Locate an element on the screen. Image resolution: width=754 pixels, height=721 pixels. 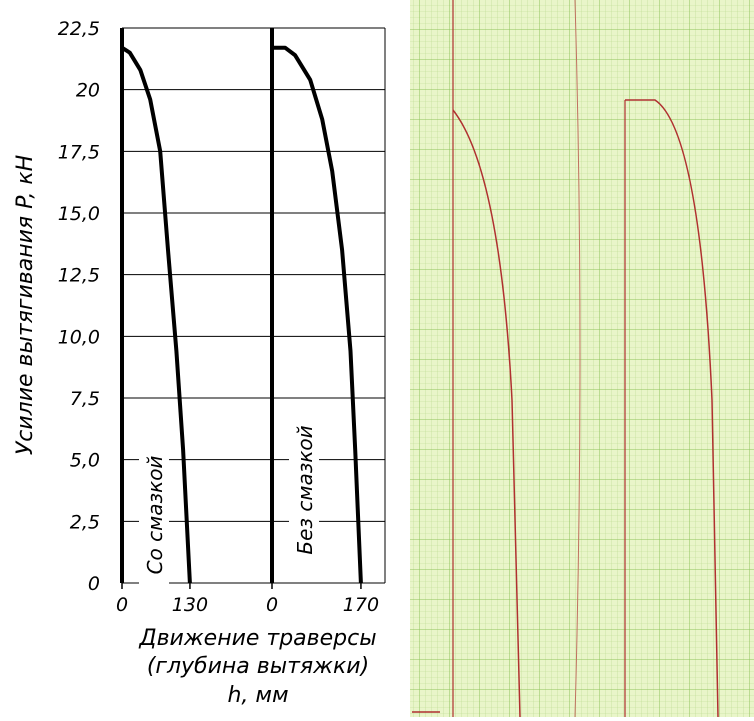
y-tick-label: 12,5 is located at coordinates (79, 276).